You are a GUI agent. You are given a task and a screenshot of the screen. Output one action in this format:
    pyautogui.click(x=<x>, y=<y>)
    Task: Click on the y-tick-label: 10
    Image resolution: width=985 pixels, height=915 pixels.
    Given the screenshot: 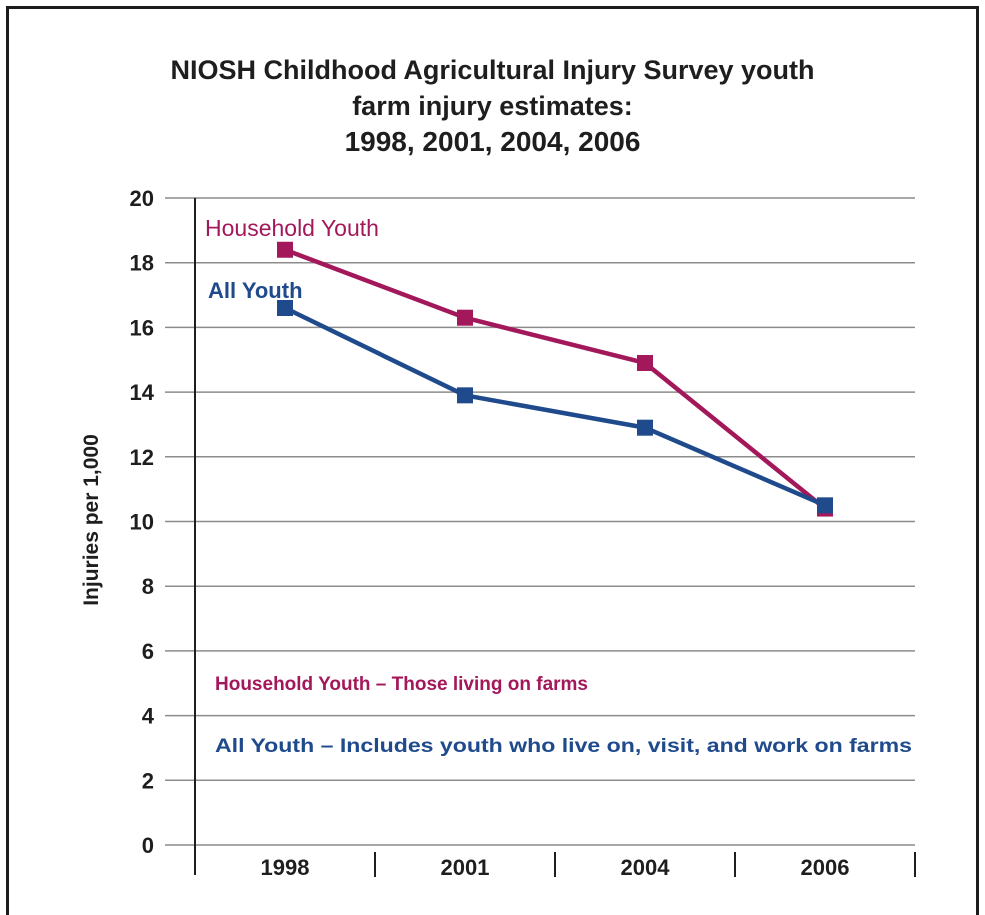 What is the action you would take?
    pyautogui.click(x=142, y=522)
    